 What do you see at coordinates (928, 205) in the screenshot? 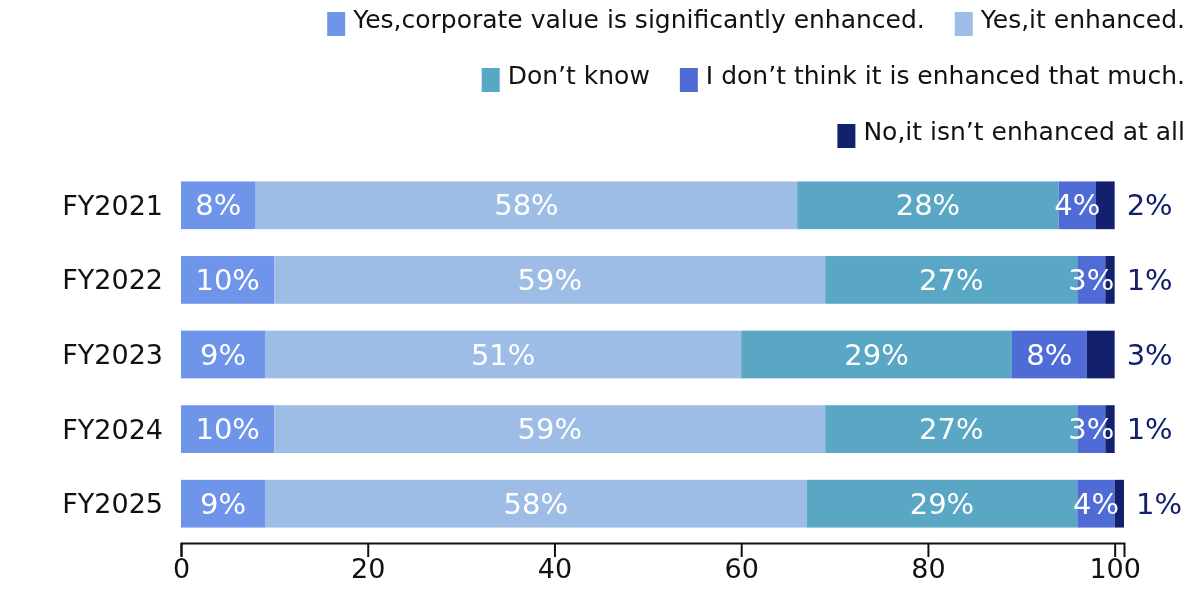
I see `data-label: 28%` at bounding box center [928, 205].